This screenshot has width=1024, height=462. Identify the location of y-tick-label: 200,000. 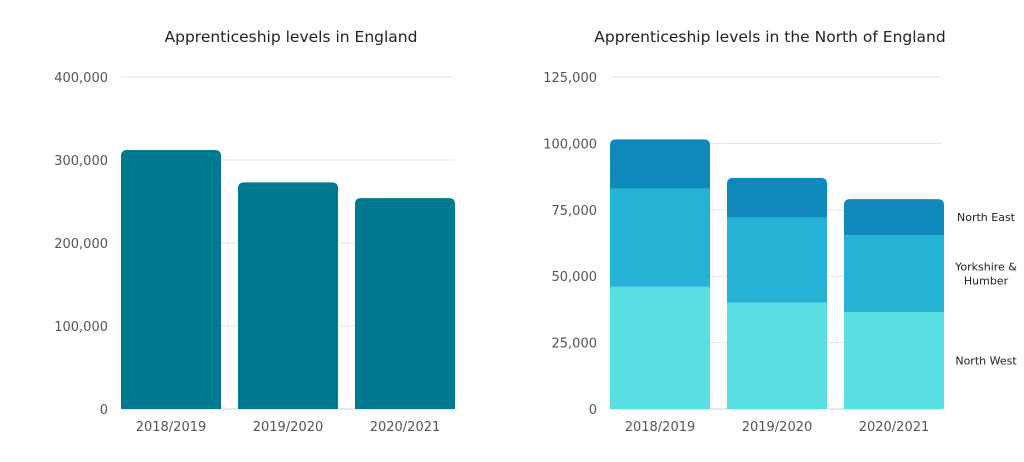
(81, 244).